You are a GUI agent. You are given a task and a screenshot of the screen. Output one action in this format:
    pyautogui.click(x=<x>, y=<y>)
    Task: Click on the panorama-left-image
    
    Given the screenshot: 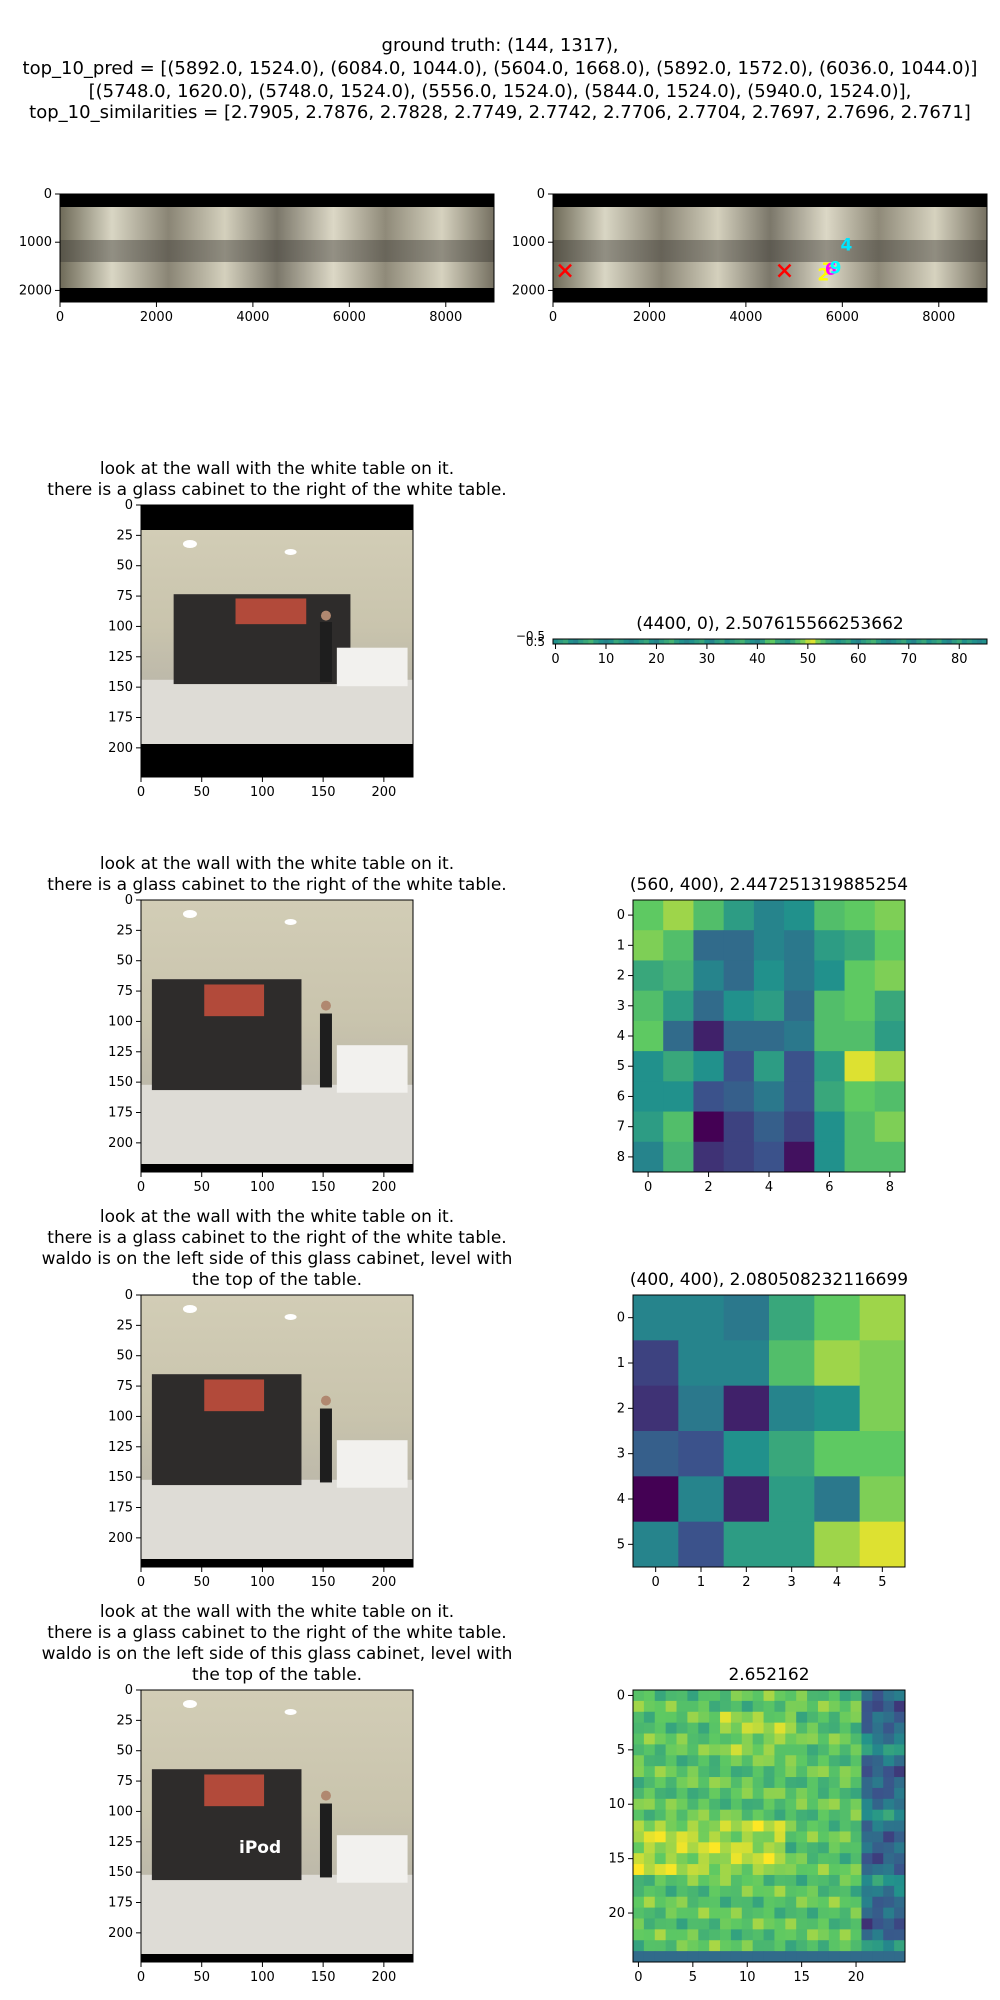 What is the action you would take?
    pyautogui.click(x=277, y=247)
    